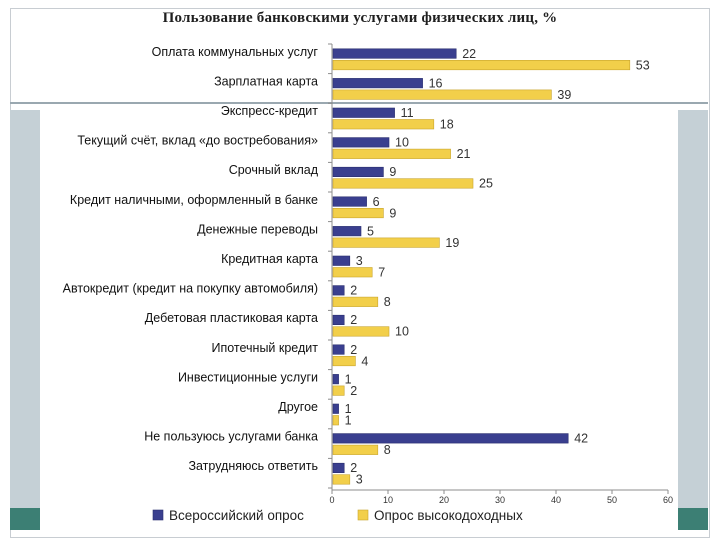 This screenshot has width=720, height=540. I want to click on legend-label: Опрос высокодоходных, so click(448, 515).